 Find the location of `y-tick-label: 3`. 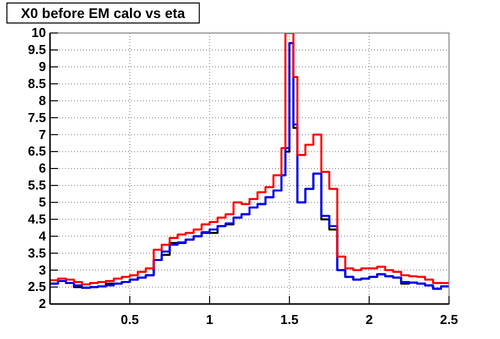

y-tick-label: 3 is located at coordinates (42, 270).